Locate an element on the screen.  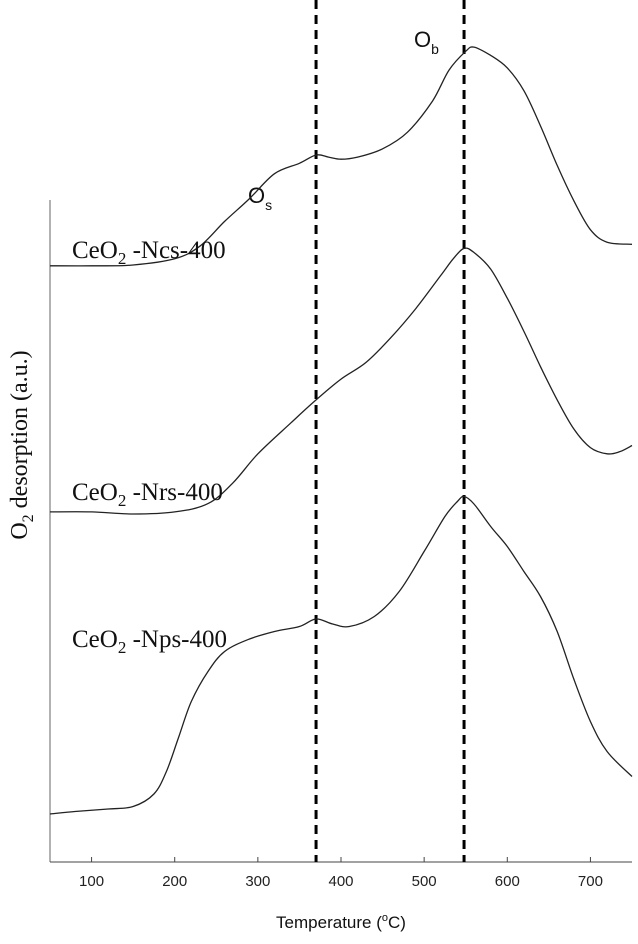
tick-layer: 100 200 300 400 500 600 700 is located at coordinates (341, 873).